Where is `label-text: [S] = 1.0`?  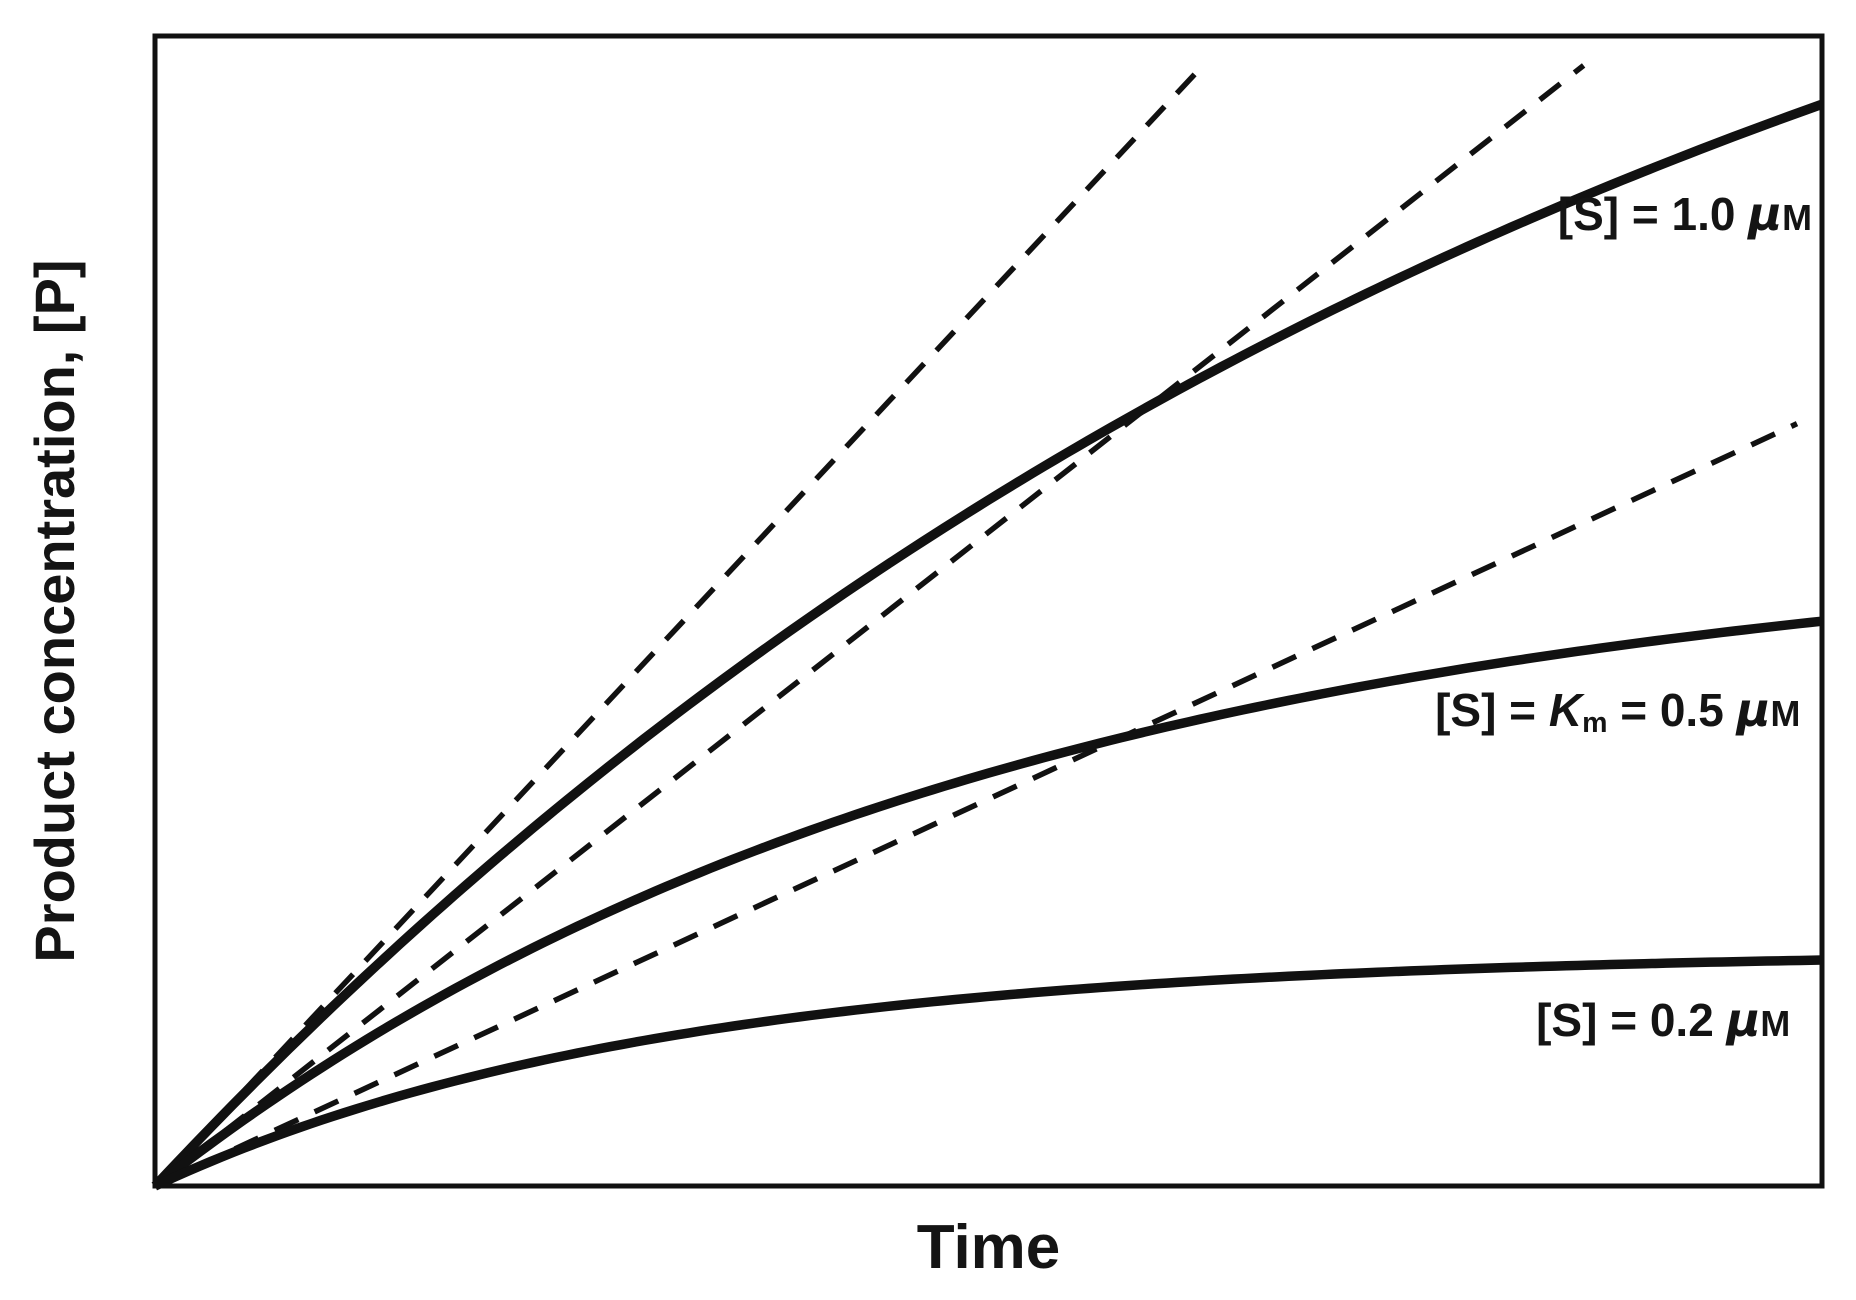 label-text: [S] = 1.0 is located at coordinates (1653, 214).